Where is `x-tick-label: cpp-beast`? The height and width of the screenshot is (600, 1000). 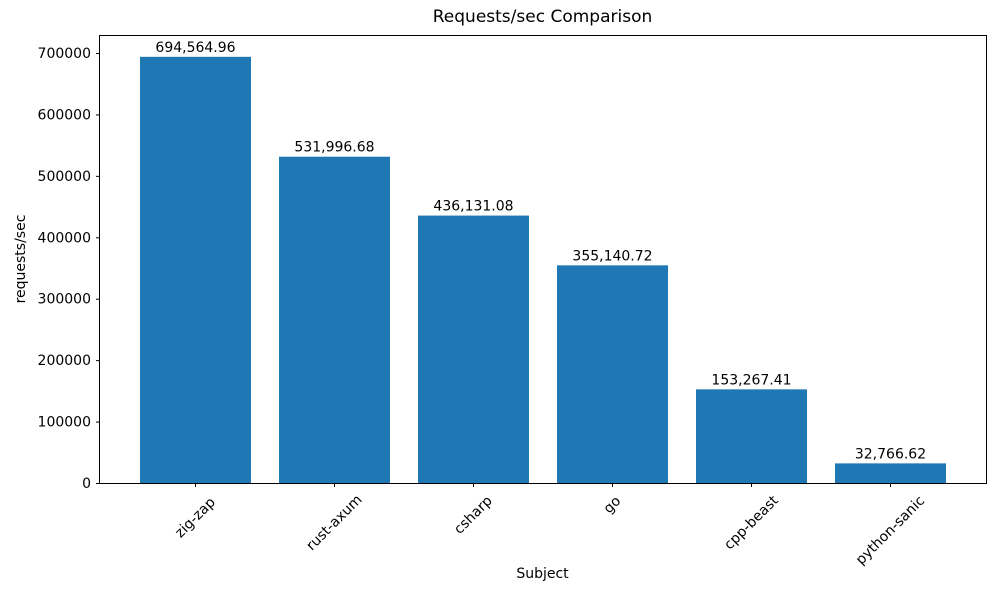
x-tick-label: cpp-beast is located at coordinates (751, 522).